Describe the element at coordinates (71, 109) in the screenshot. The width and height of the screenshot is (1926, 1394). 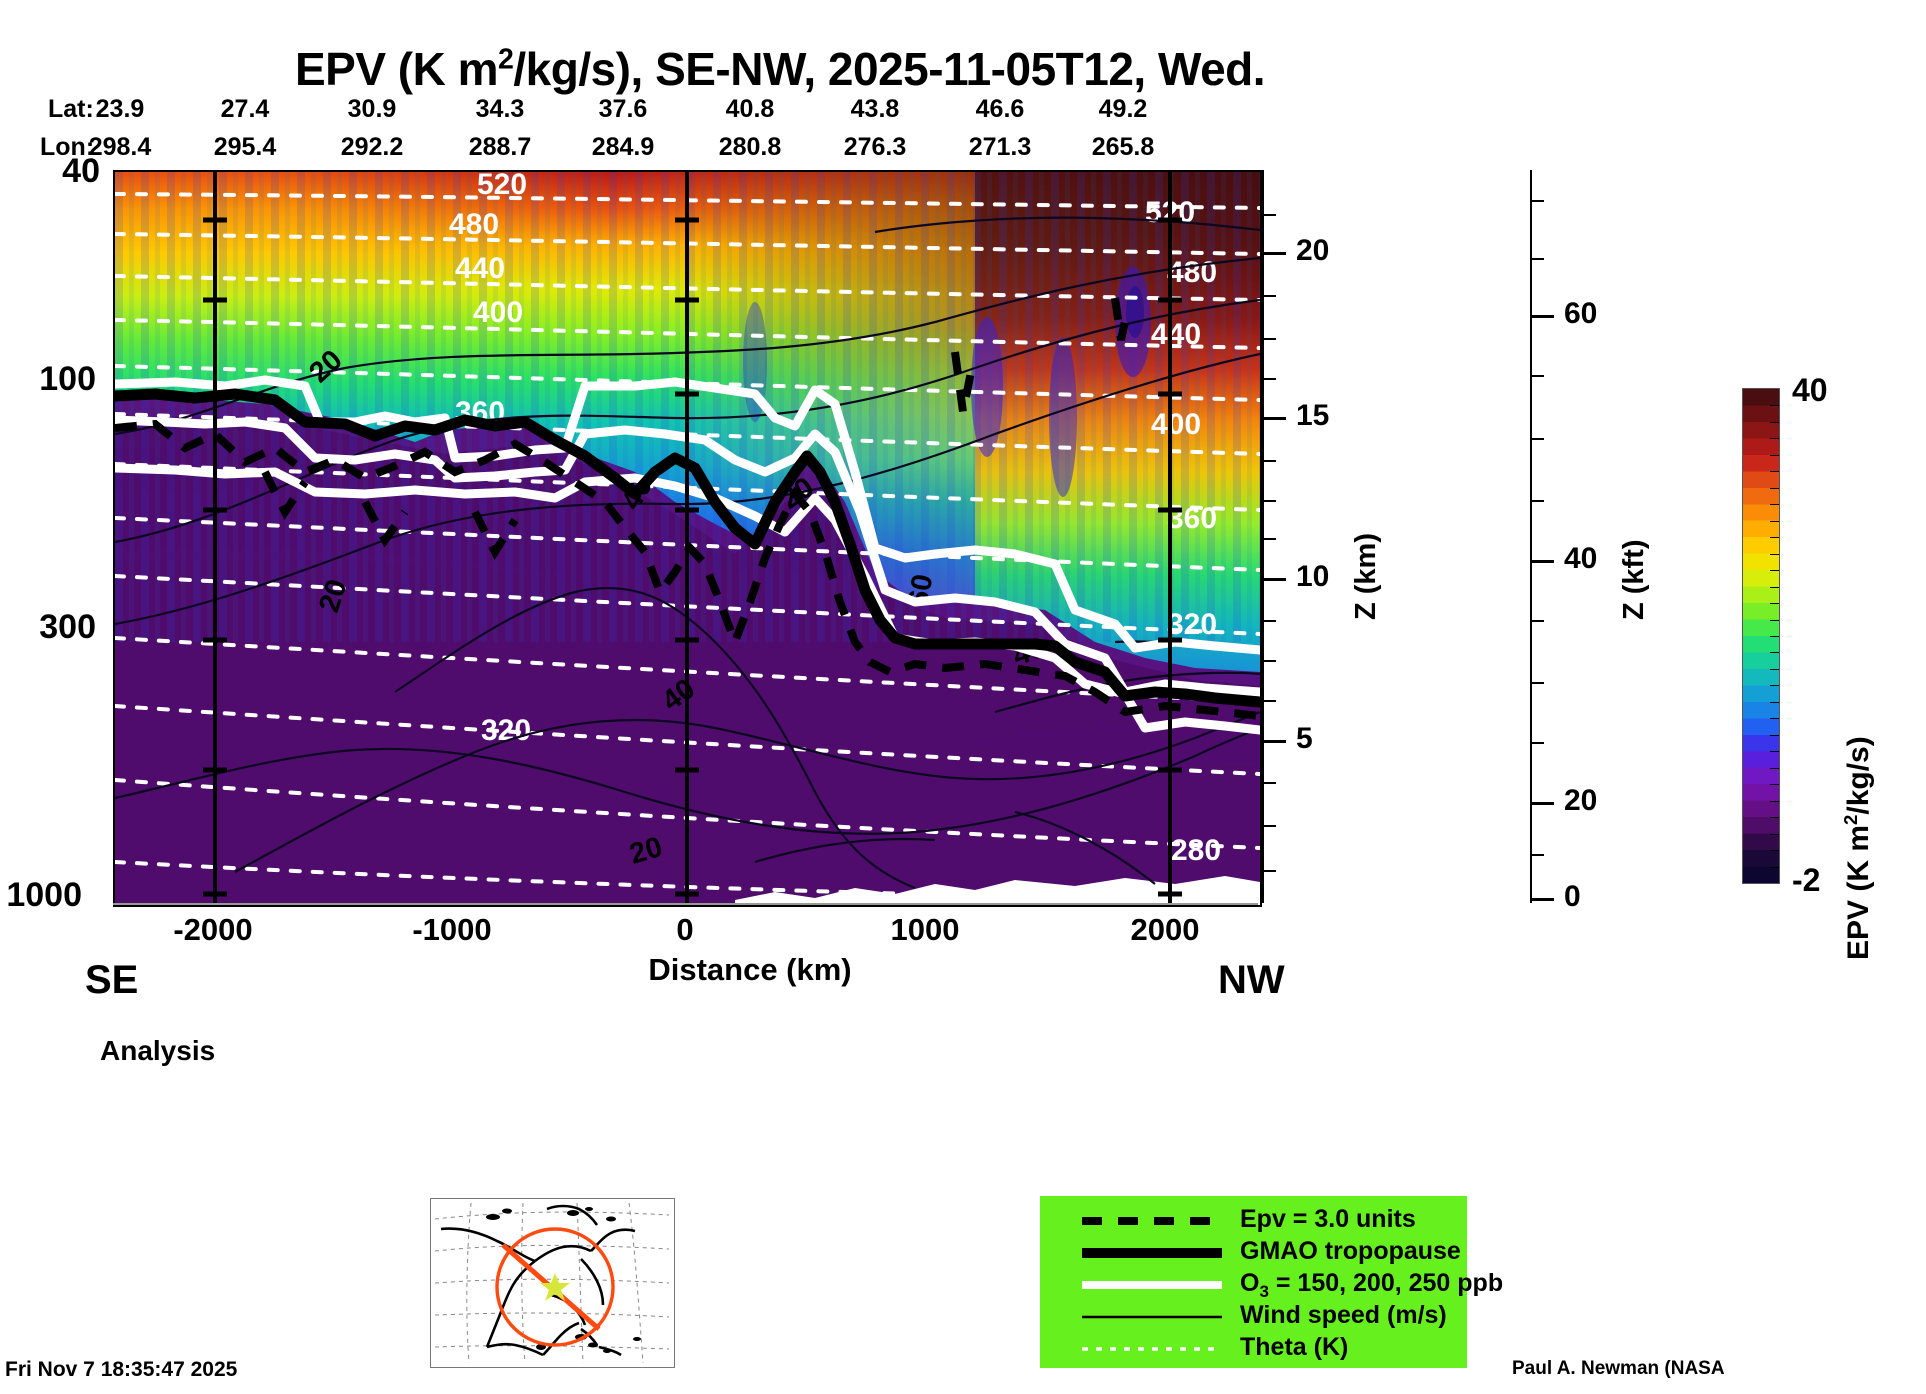
I see `lat-row-label: Lat:` at that location.